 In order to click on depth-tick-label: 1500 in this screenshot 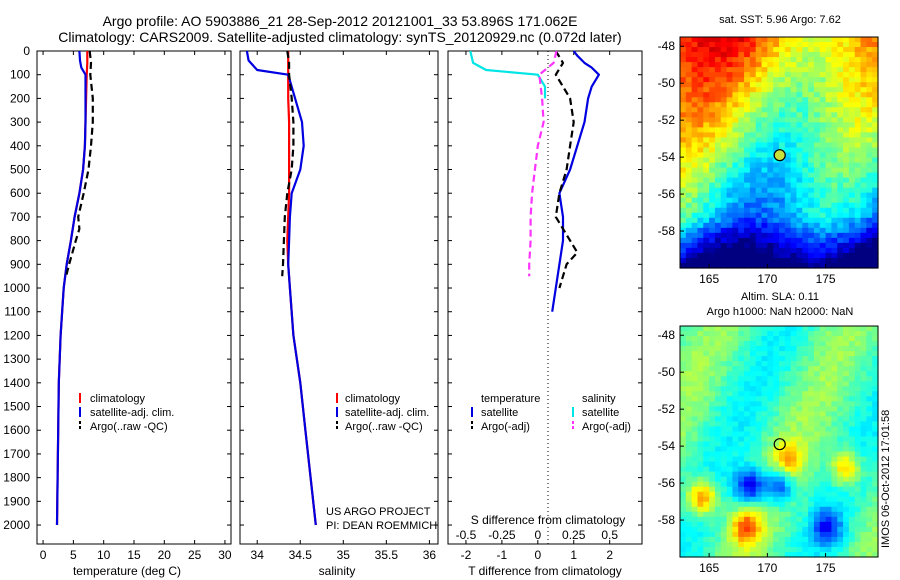, I will do `click(16, 407)`.